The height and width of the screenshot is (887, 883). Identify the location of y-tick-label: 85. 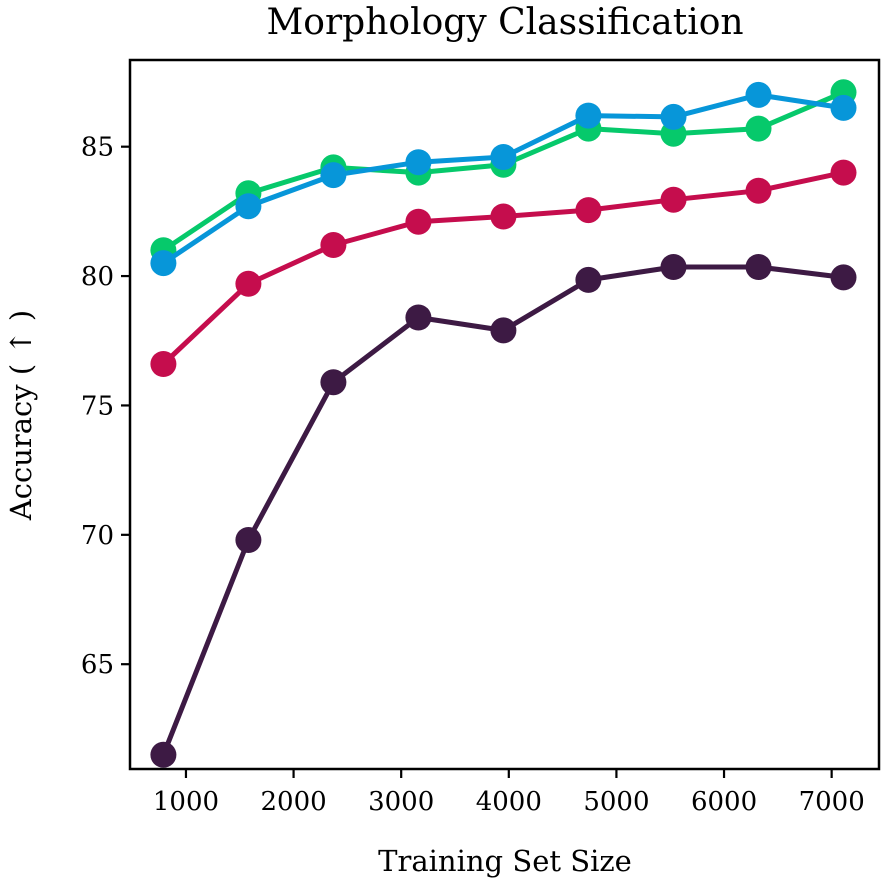
(97, 148).